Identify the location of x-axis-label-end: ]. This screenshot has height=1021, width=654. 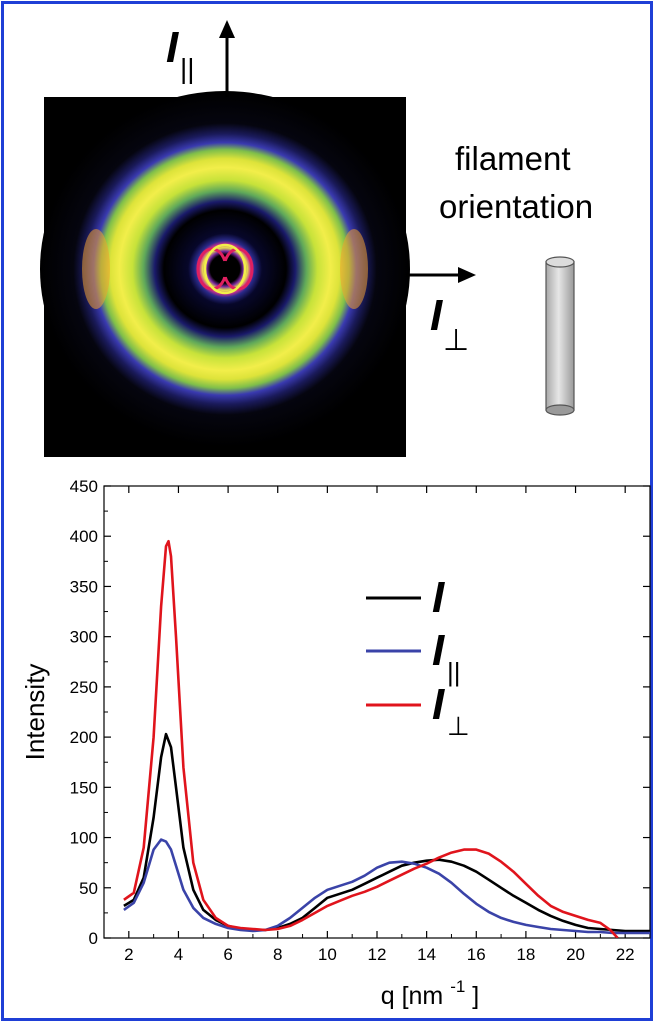
(475, 996).